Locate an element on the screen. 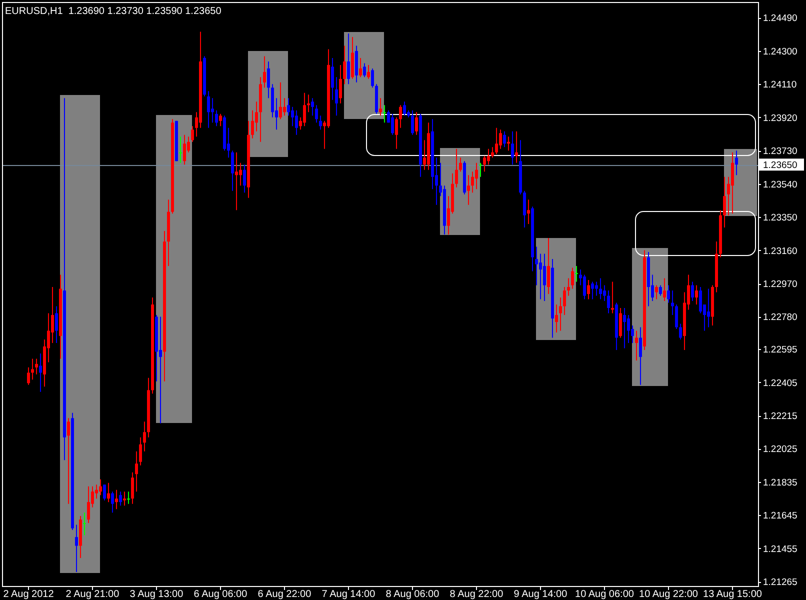 This screenshot has height=600, width=806. x-tick-label: 8 Aug 06:00 is located at coordinates (413, 594).